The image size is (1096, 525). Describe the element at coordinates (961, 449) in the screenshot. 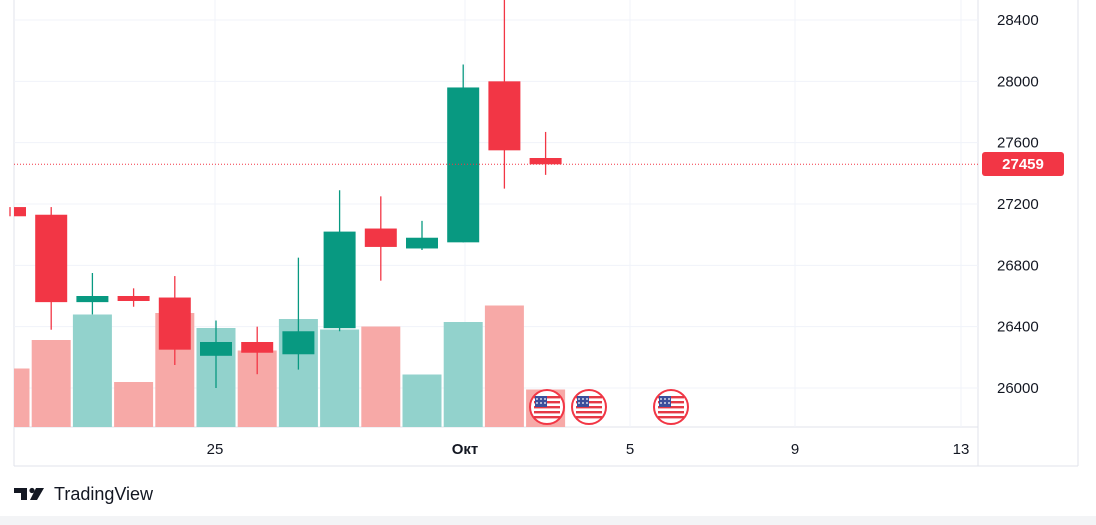

I see `time-tick-label: 13` at that location.